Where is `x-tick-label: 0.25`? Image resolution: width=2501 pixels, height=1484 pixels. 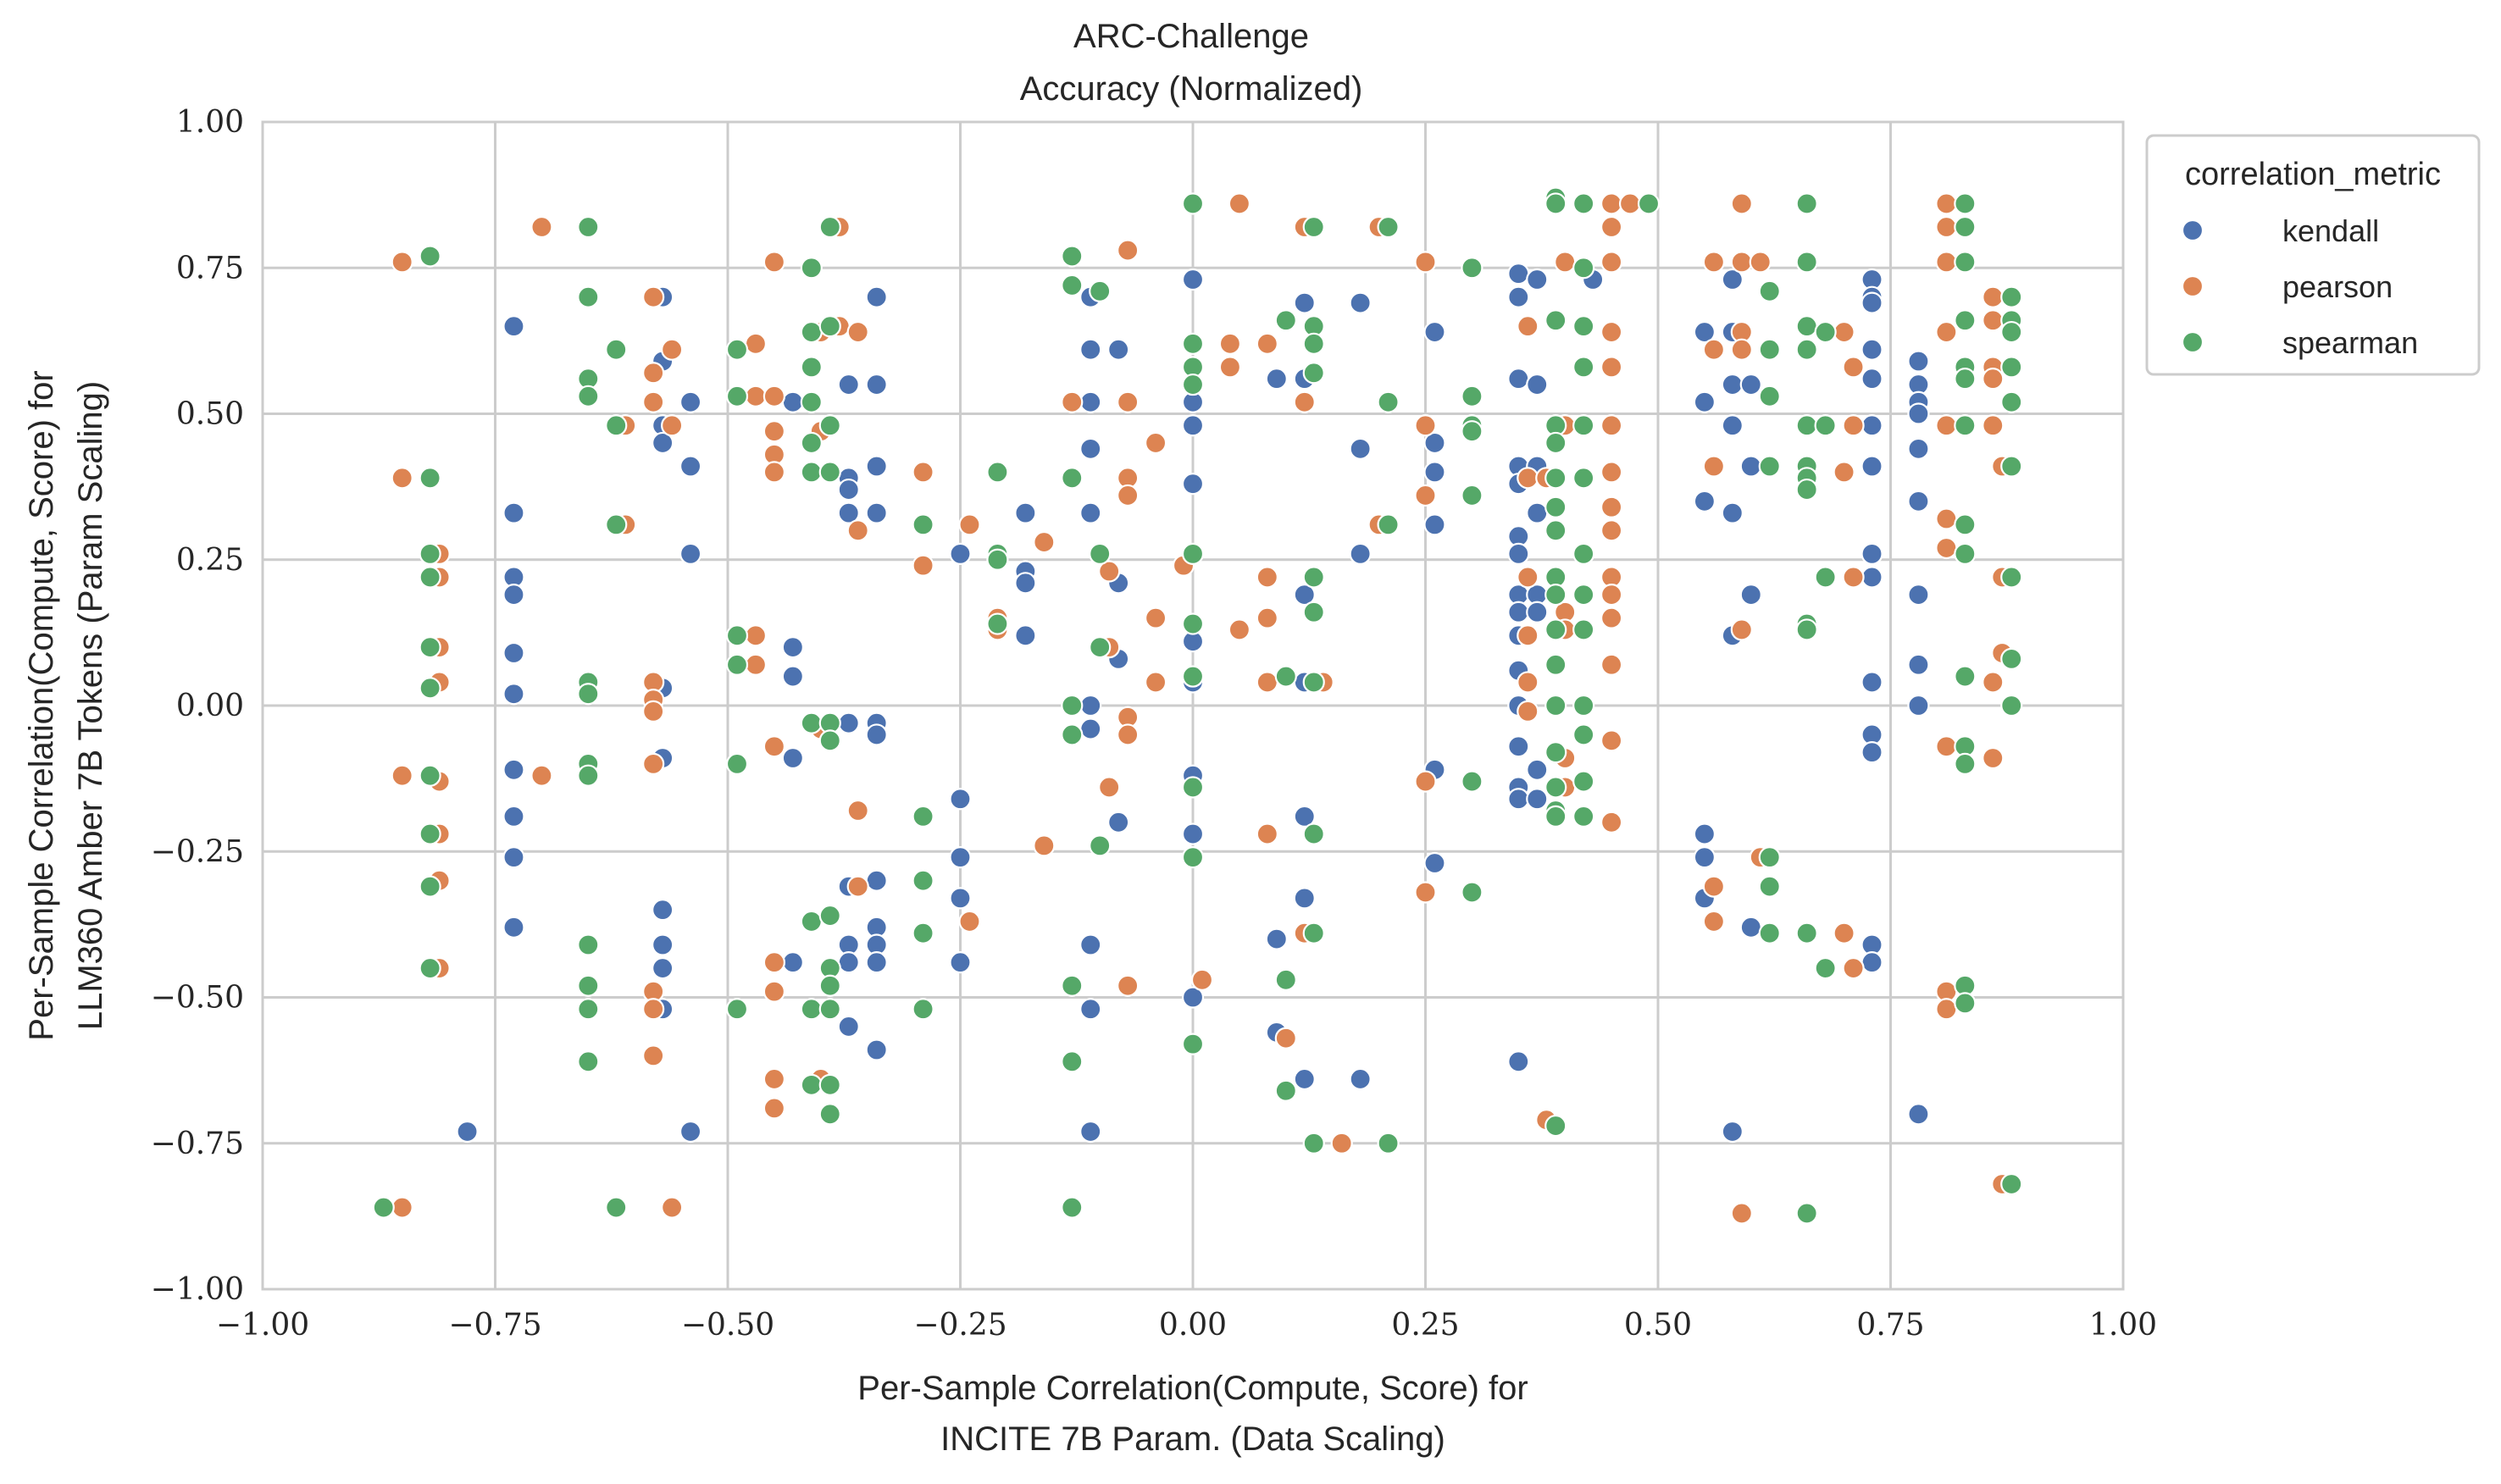 x-tick-label: 0.25 is located at coordinates (1425, 1325).